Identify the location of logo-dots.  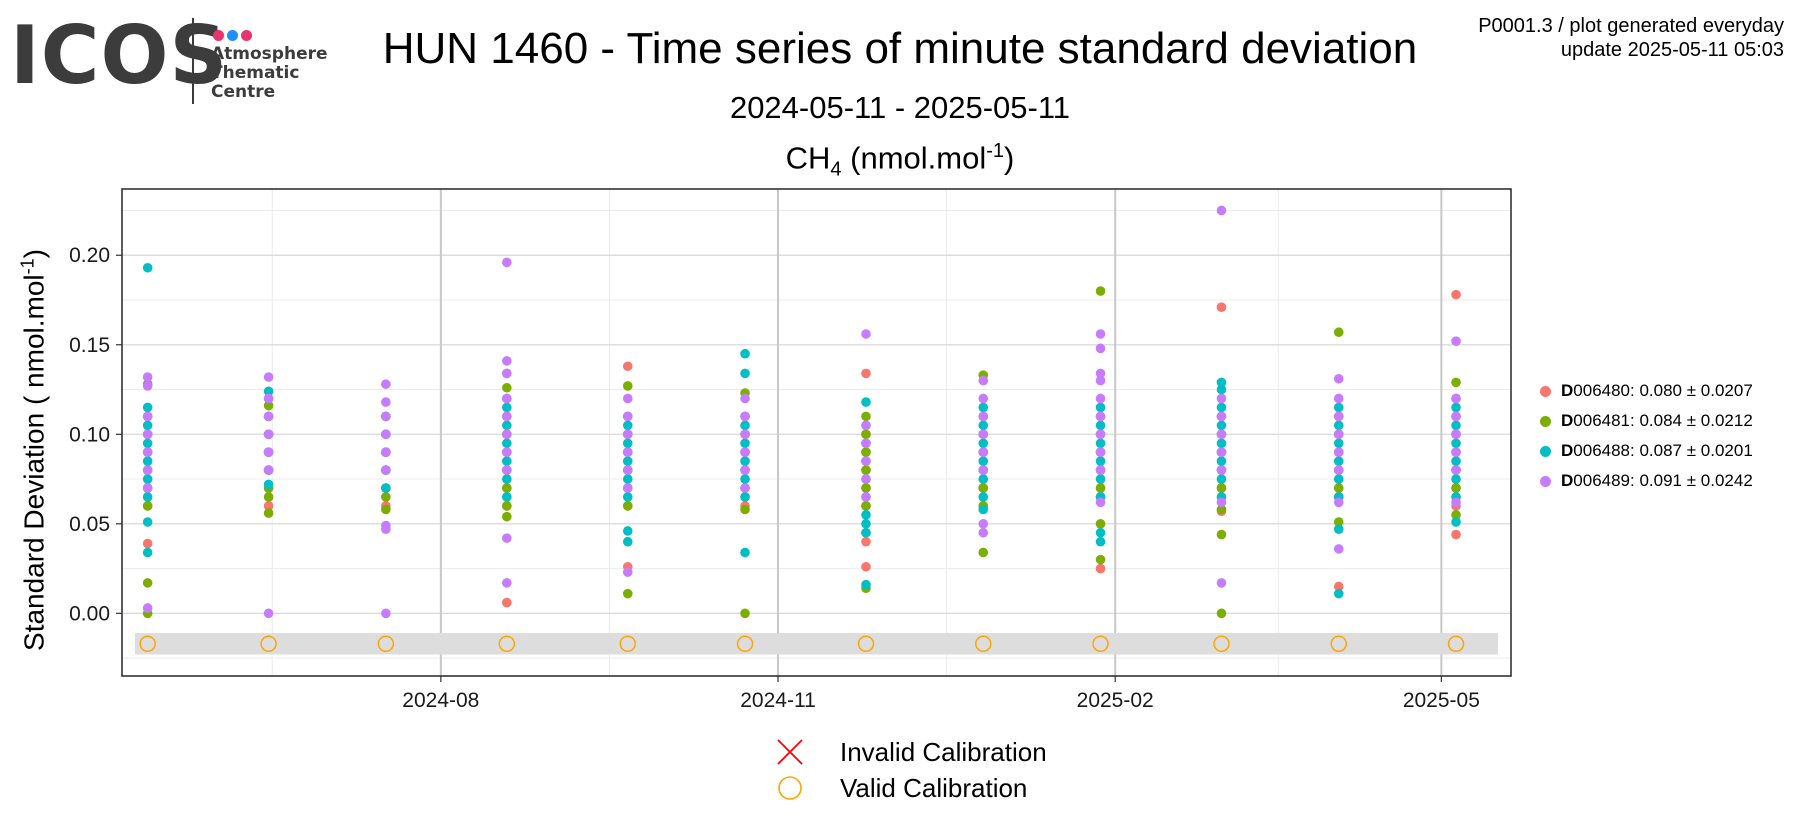
(234, 35).